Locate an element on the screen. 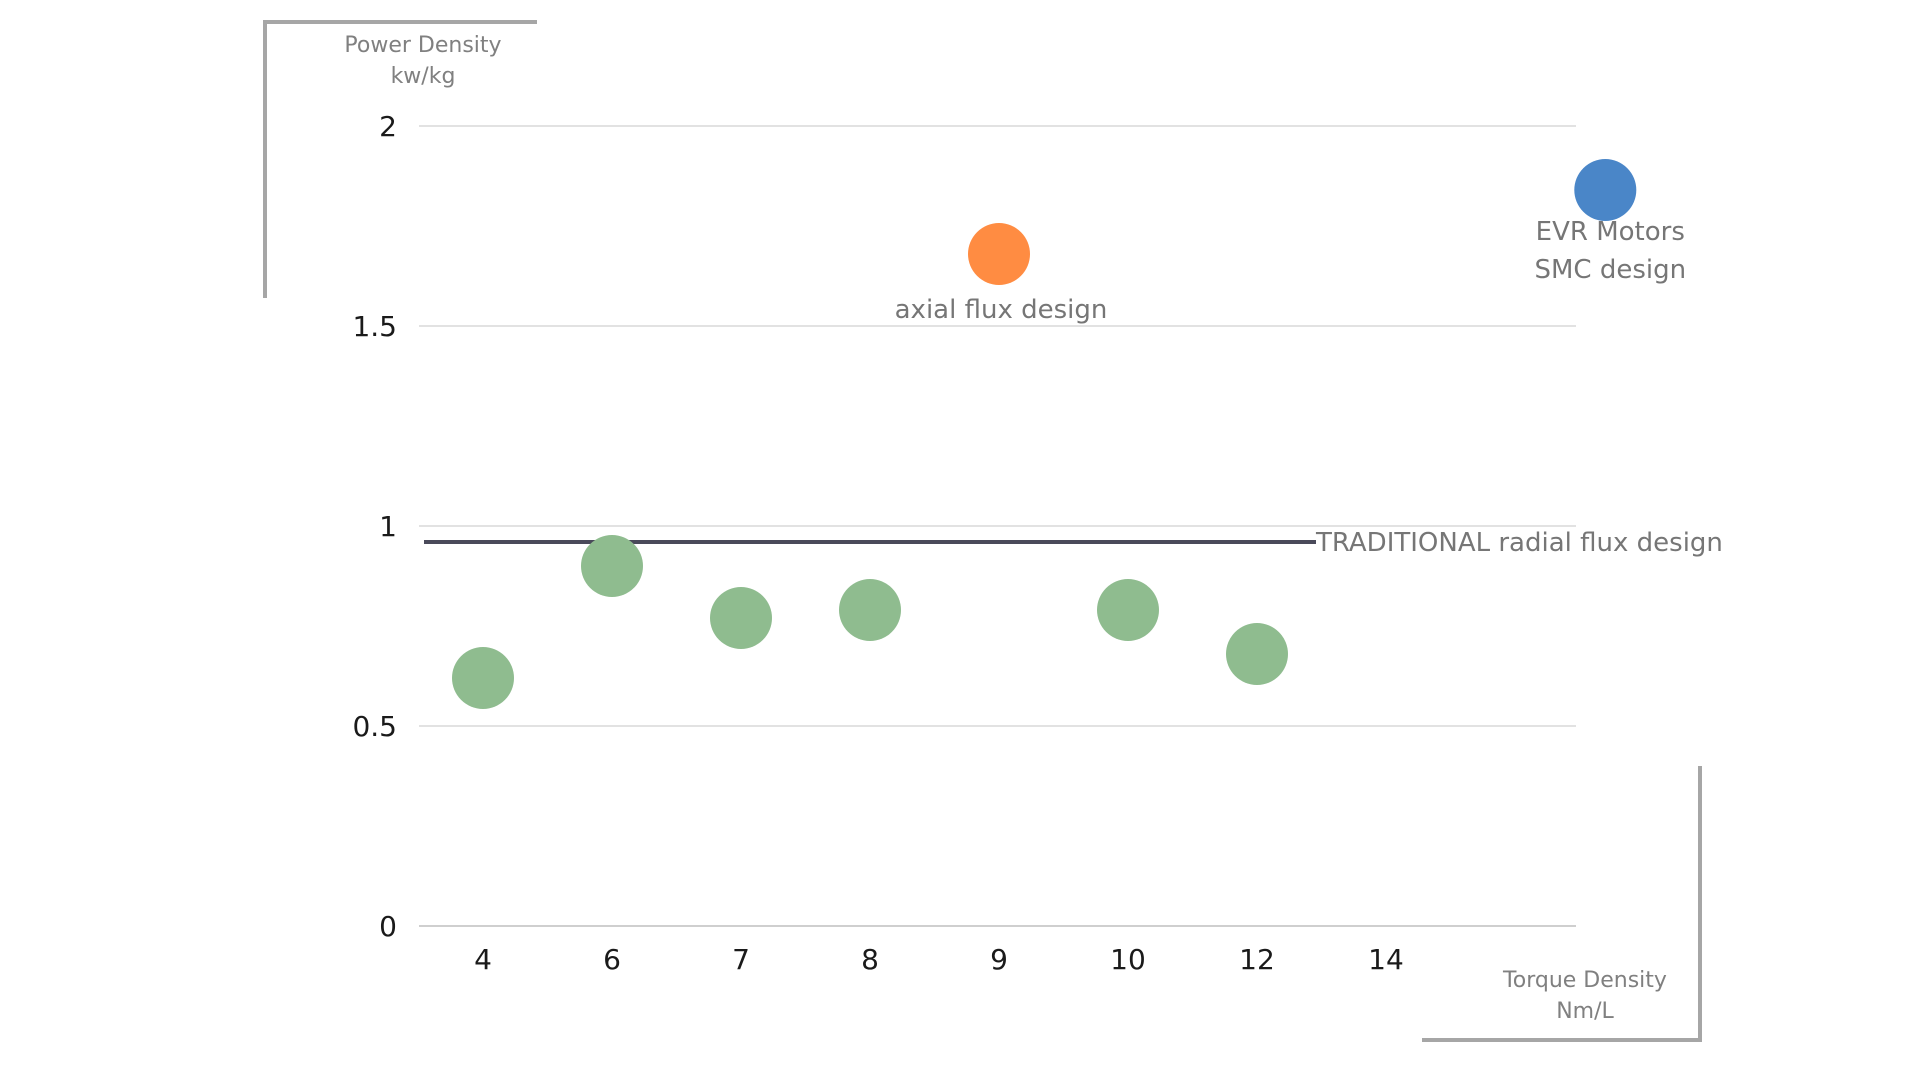  x-axis-title-line-2: Nm/L is located at coordinates (1585, 1011).